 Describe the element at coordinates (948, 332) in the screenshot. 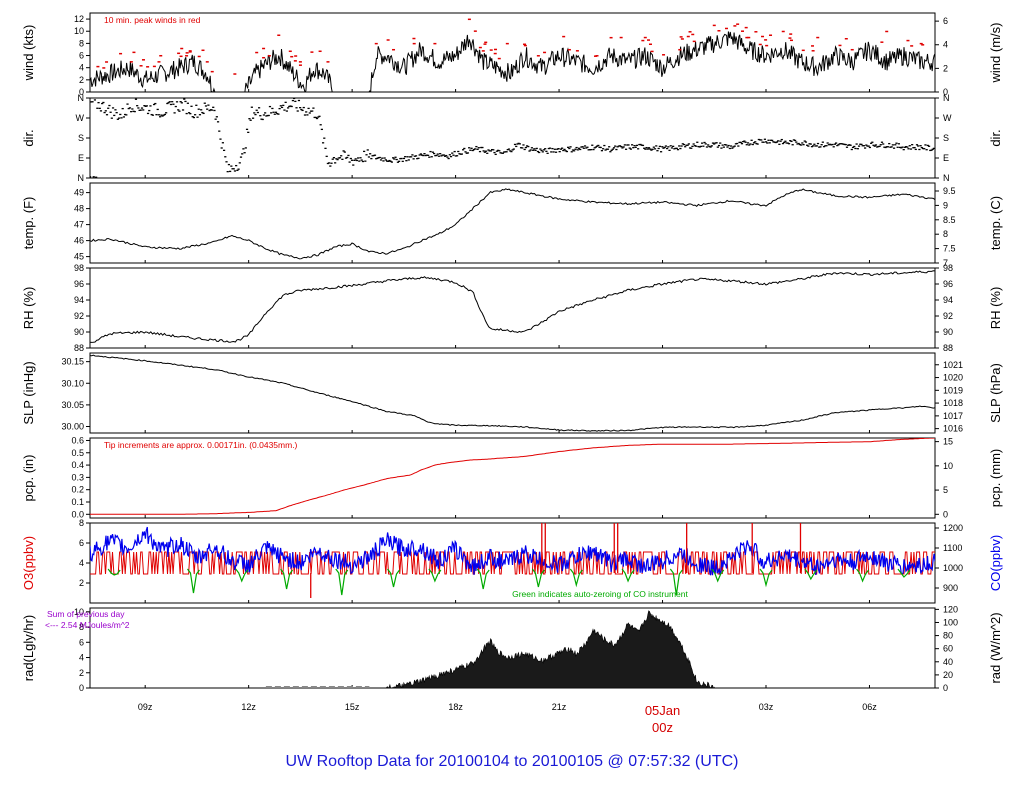

I see `right-tick-label: 90` at that location.